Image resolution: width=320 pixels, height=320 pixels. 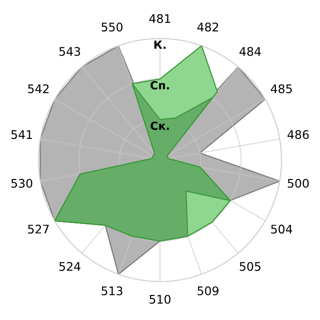 I want to click on spoke-label: 541, so click(x=21, y=135).